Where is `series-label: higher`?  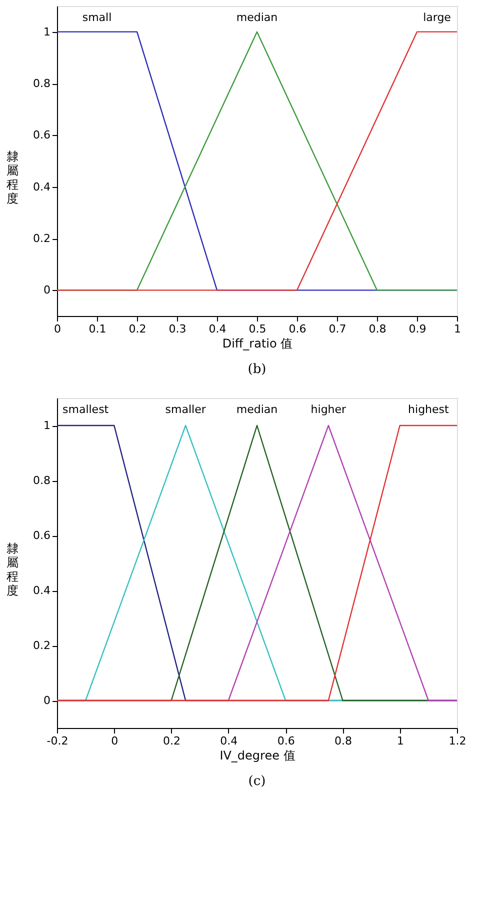
series-label: higher is located at coordinates (328, 409).